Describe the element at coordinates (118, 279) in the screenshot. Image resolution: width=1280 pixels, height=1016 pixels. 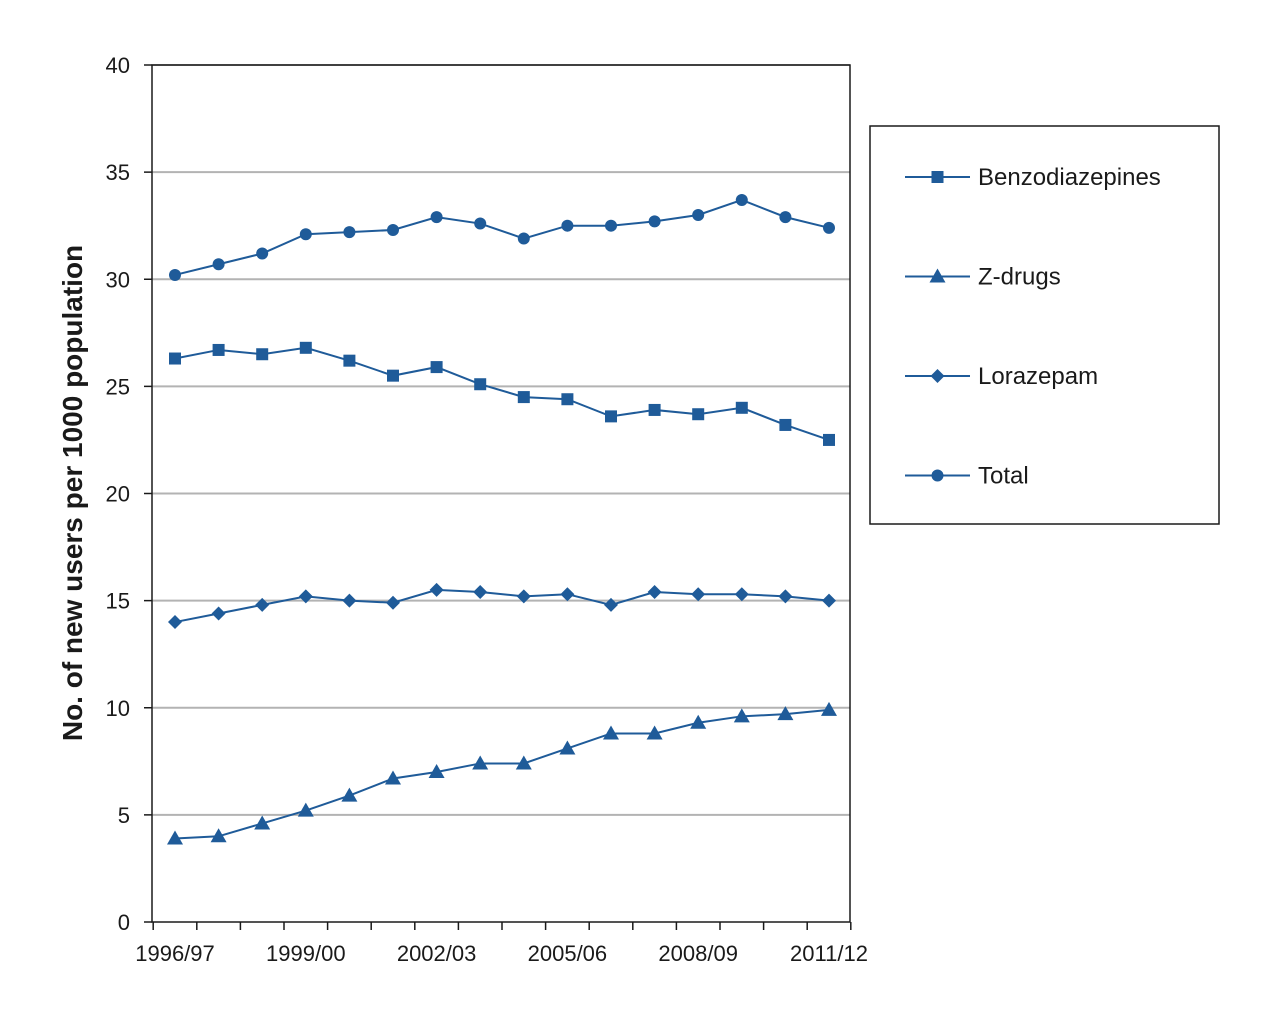
I see `y-tick-label: 30` at that location.